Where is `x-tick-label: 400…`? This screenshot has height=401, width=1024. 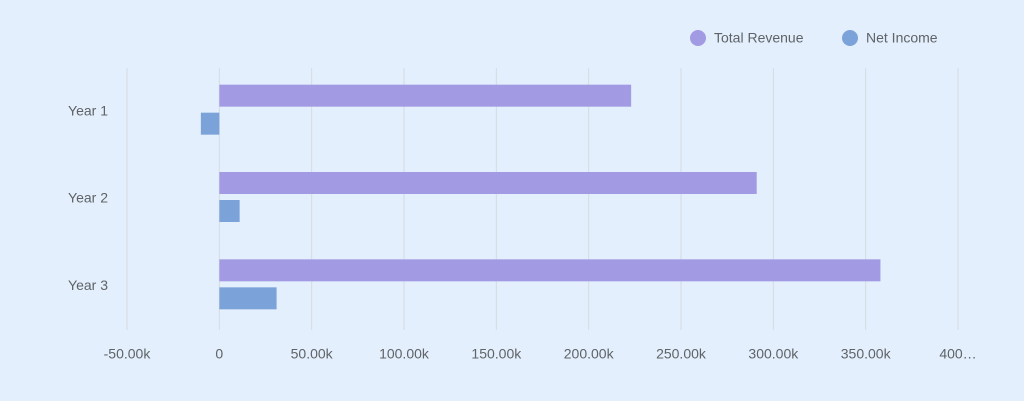 x-tick-label: 400… is located at coordinates (957, 354).